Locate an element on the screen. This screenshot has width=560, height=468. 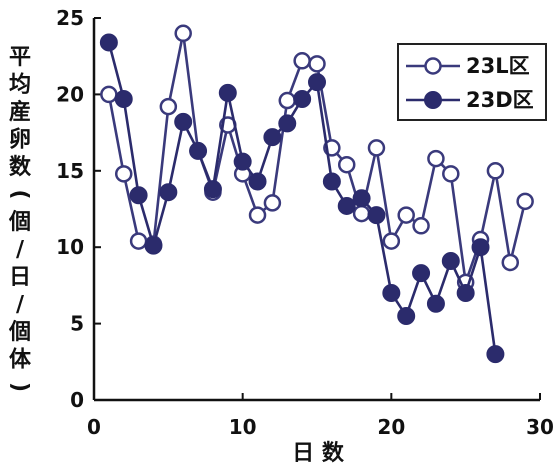
y-axis-title-char: 産 is located at coordinates (20, 112).